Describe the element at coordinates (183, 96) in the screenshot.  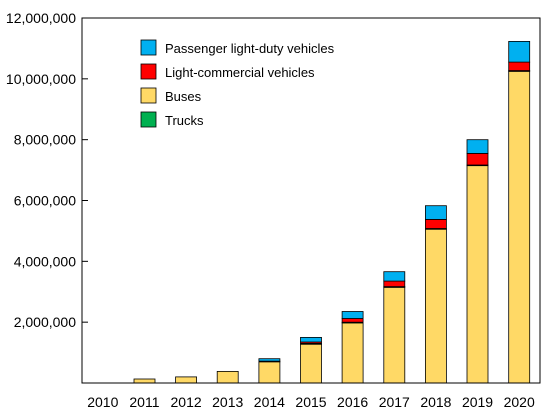
I see `legend-label: Buses` at that location.